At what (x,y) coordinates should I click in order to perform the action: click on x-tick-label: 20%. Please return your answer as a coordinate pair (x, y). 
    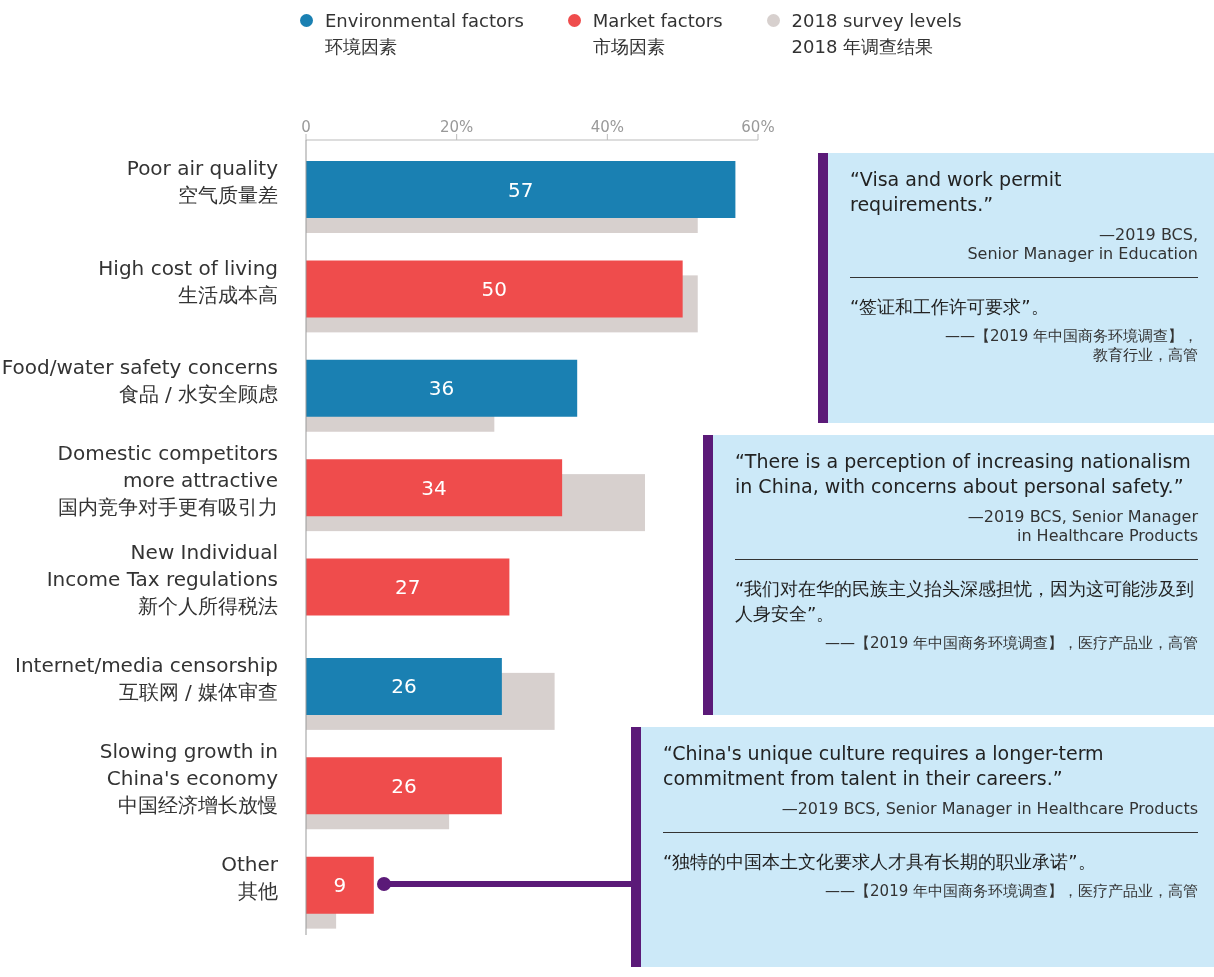
    Looking at the image, I should click on (456, 127).